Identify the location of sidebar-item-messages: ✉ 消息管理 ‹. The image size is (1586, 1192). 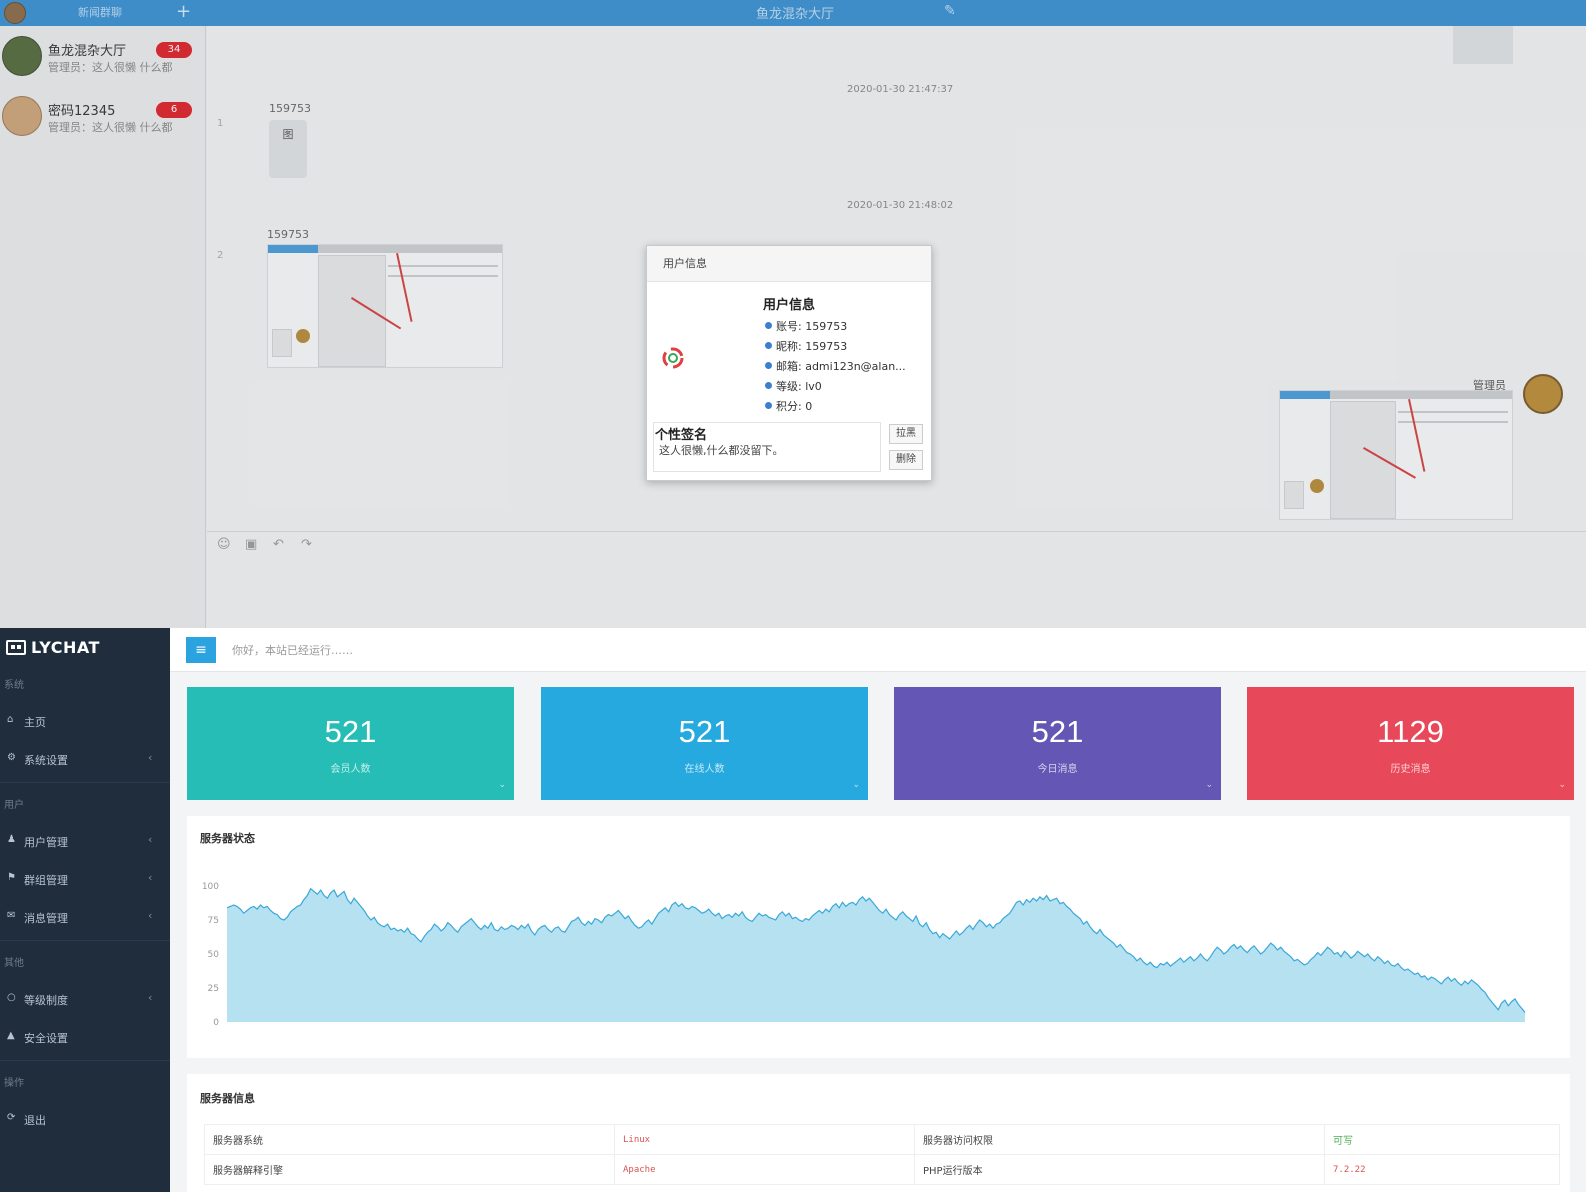
(85, 917).